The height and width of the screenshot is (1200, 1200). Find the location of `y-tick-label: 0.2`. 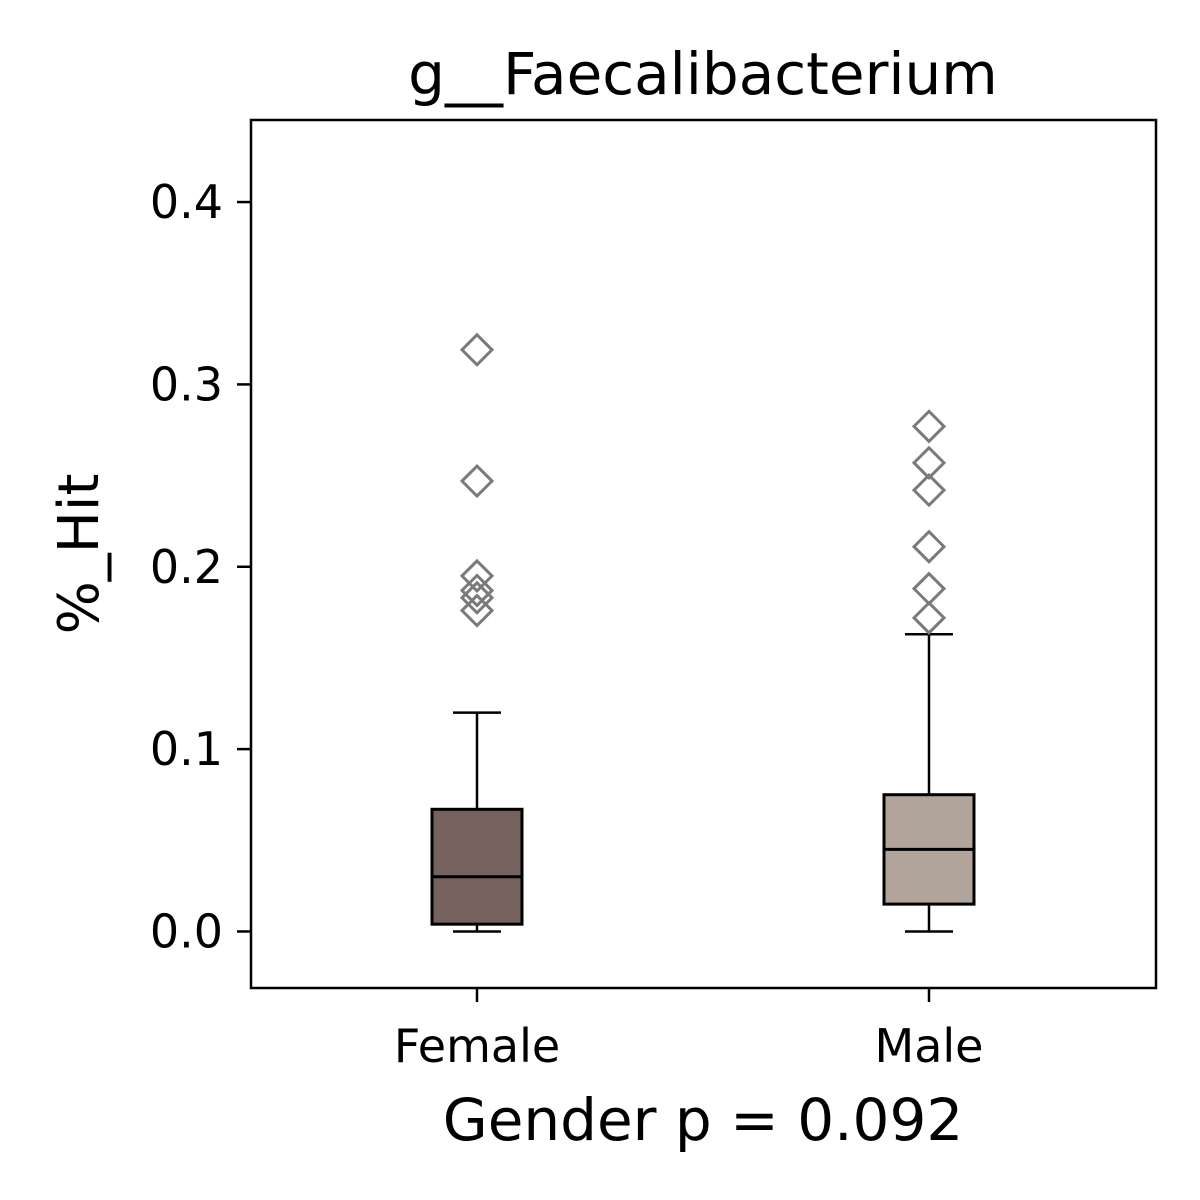

y-tick-label: 0.2 is located at coordinates (186, 567).